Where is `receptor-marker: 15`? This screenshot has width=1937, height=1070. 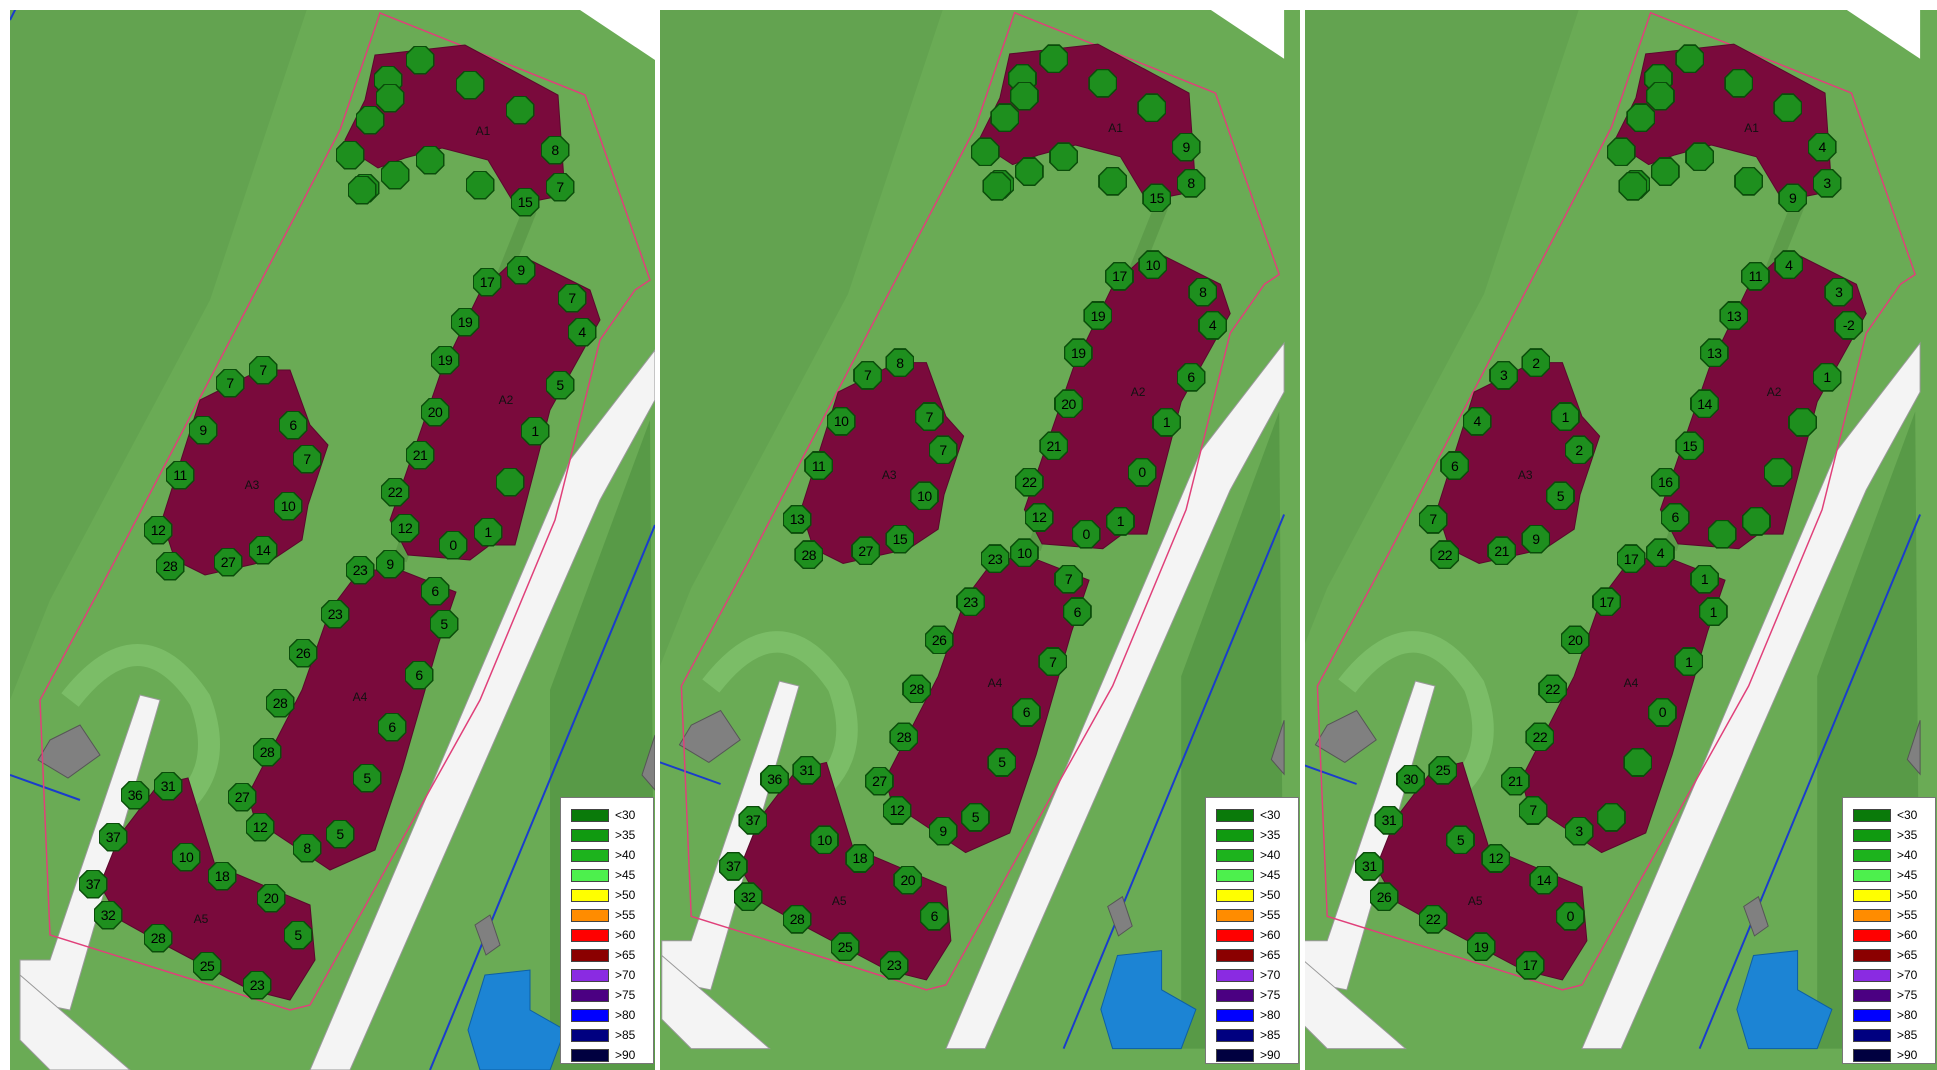
receptor-marker: 15 is located at coordinates (525, 202).